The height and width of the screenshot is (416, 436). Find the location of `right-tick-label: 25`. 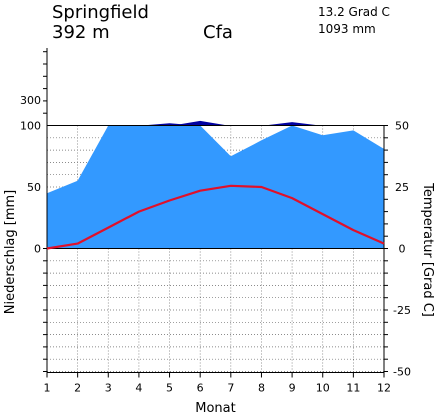

right-tick-label: 25 is located at coordinates (402, 187).